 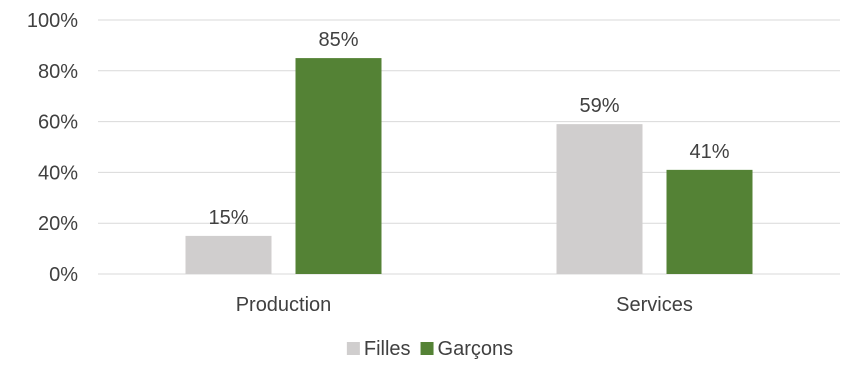 I want to click on category-label-production: Production, so click(x=284, y=305).